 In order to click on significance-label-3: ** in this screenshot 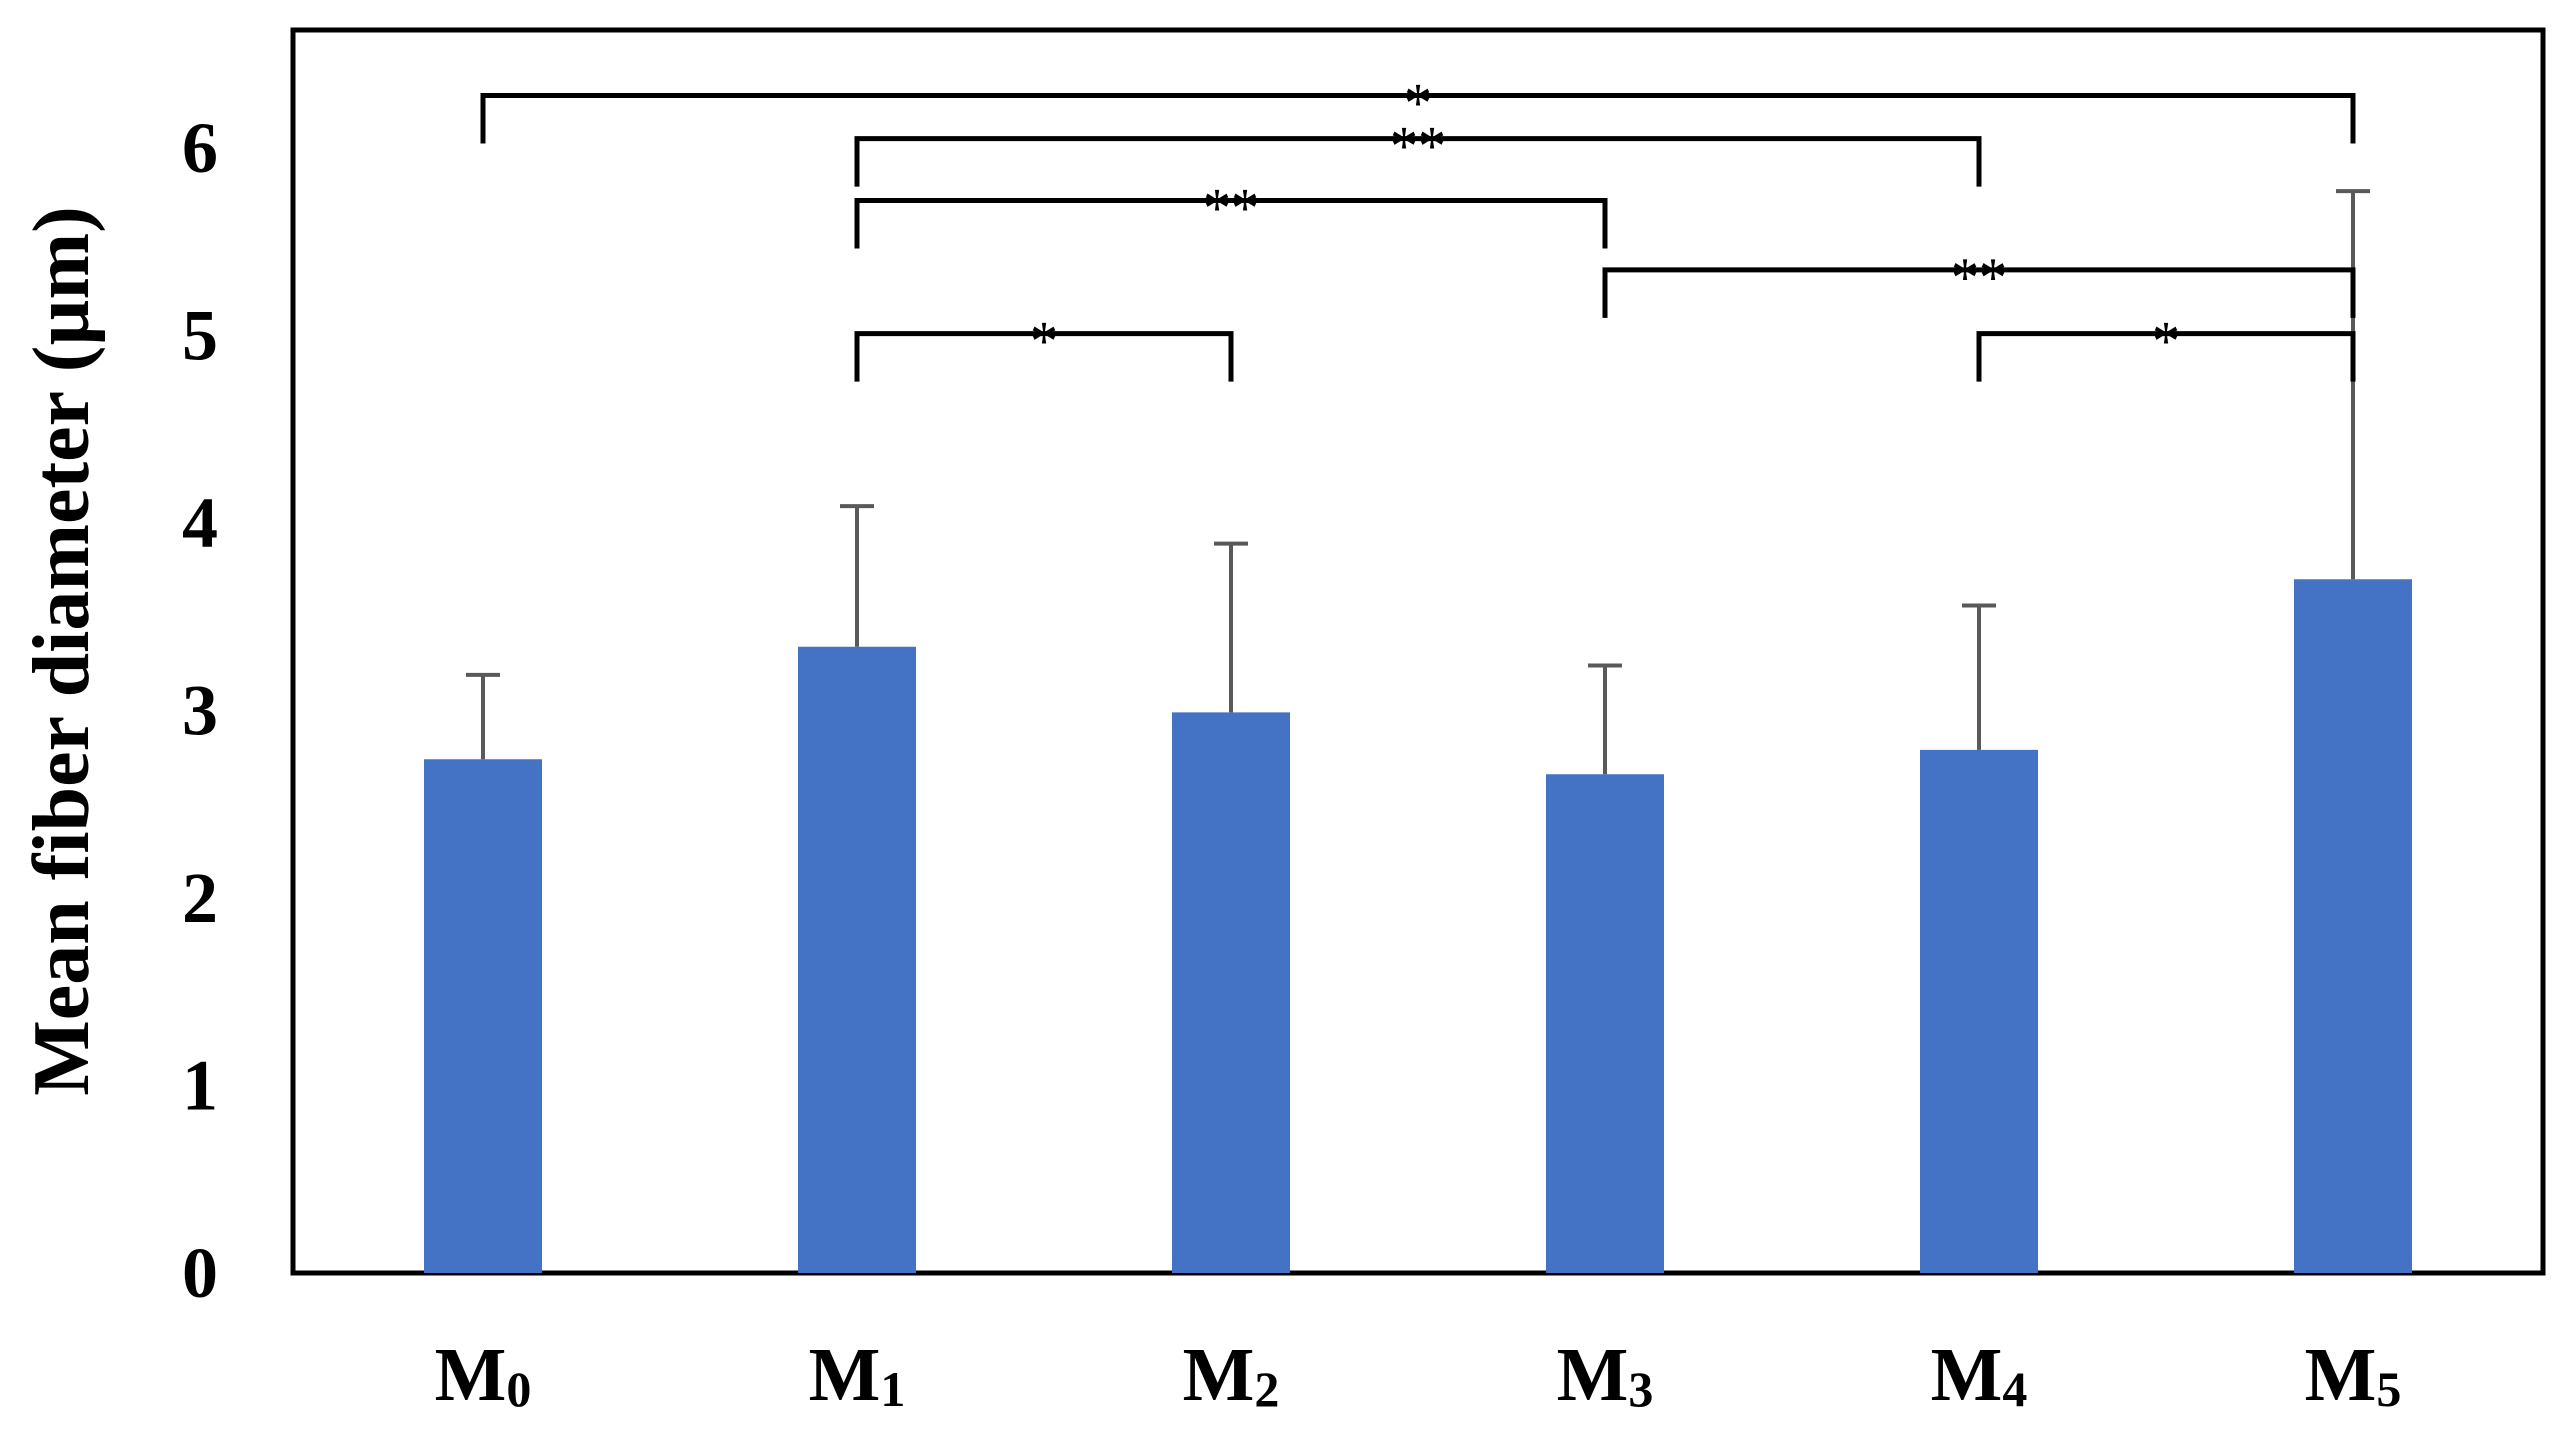, I will do `click(1979, 278)`.